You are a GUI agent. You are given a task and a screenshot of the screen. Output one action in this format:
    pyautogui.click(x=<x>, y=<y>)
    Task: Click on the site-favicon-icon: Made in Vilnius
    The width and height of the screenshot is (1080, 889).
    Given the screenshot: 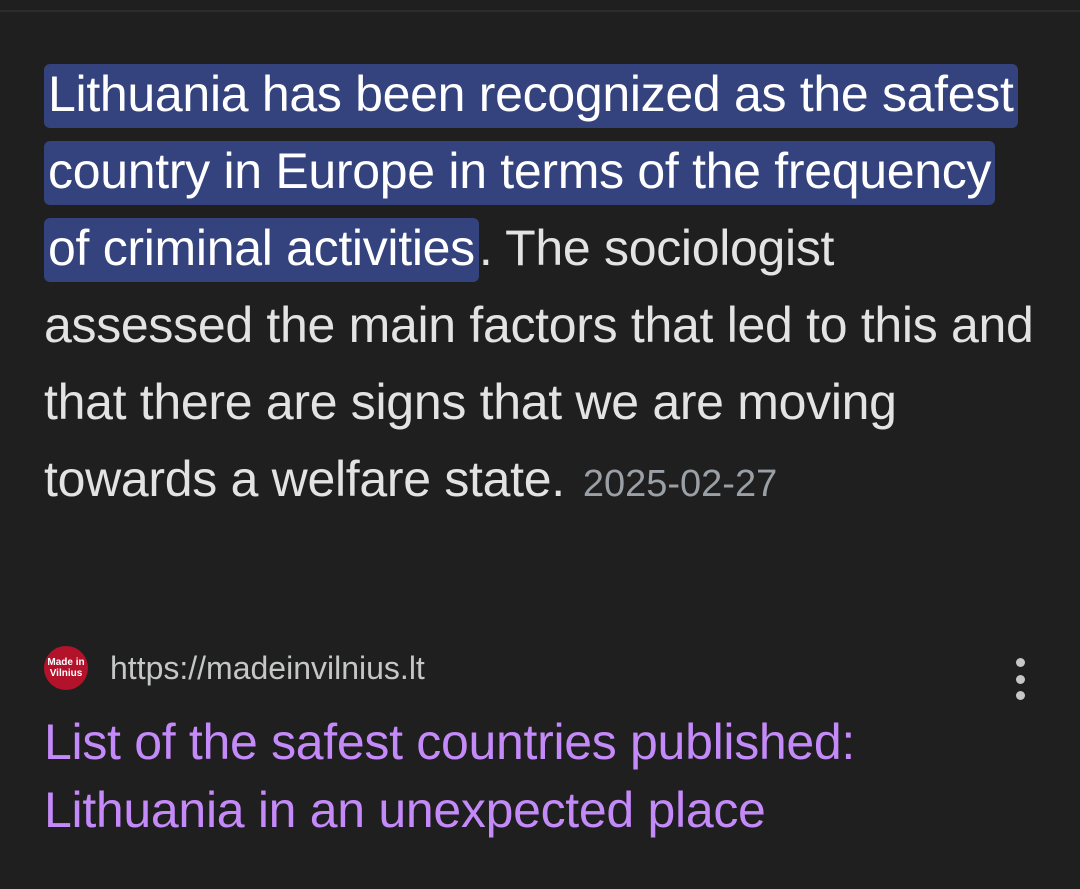 What is the action you would take?
    pyautogui.click(x=66, y=668)
    